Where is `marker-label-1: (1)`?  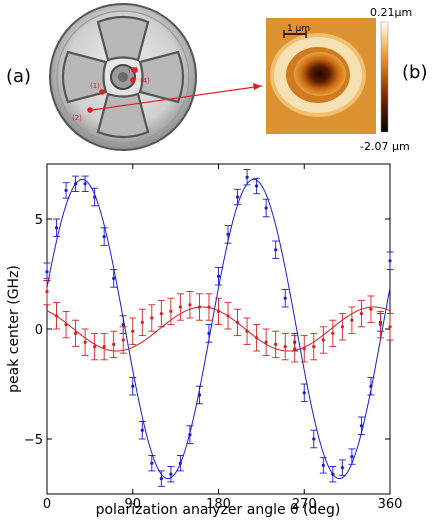 marker-label-1: (1) is located at coordinates (95, 86).